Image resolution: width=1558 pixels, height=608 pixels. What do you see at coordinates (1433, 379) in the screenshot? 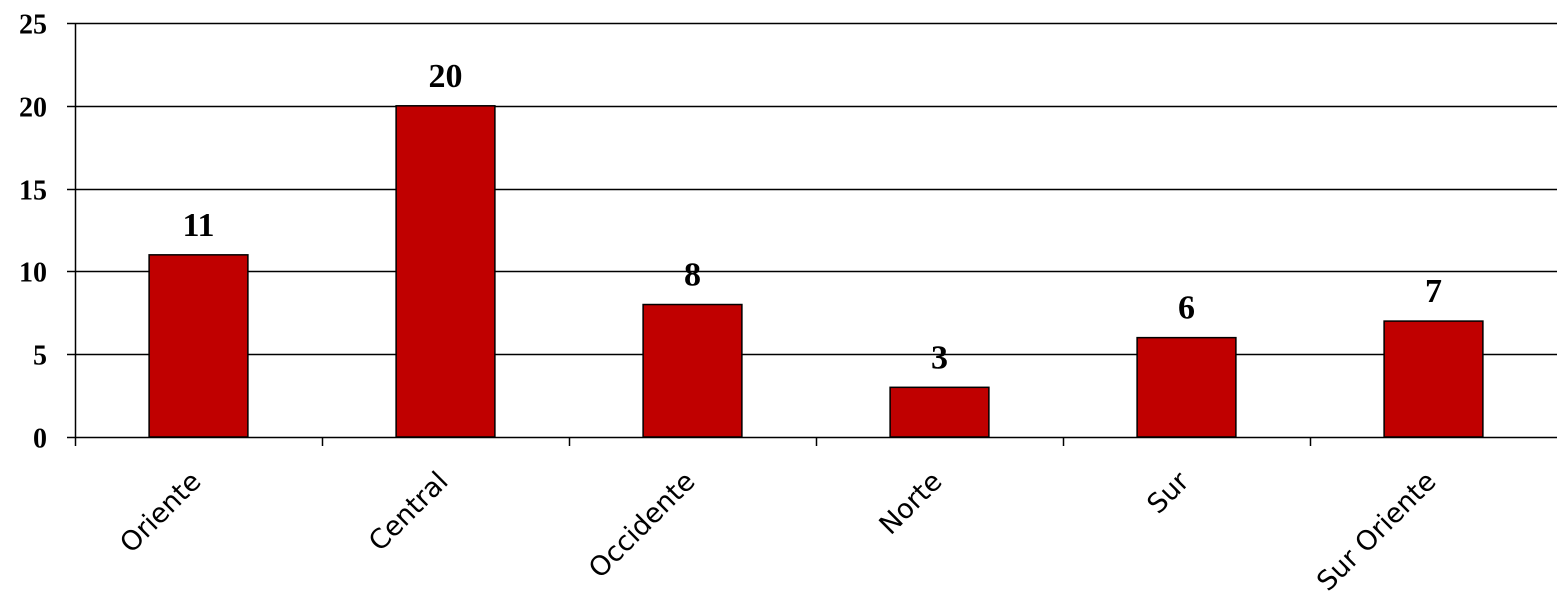
I see `bar-sur-oriente` at bounding box center [1433, 379].